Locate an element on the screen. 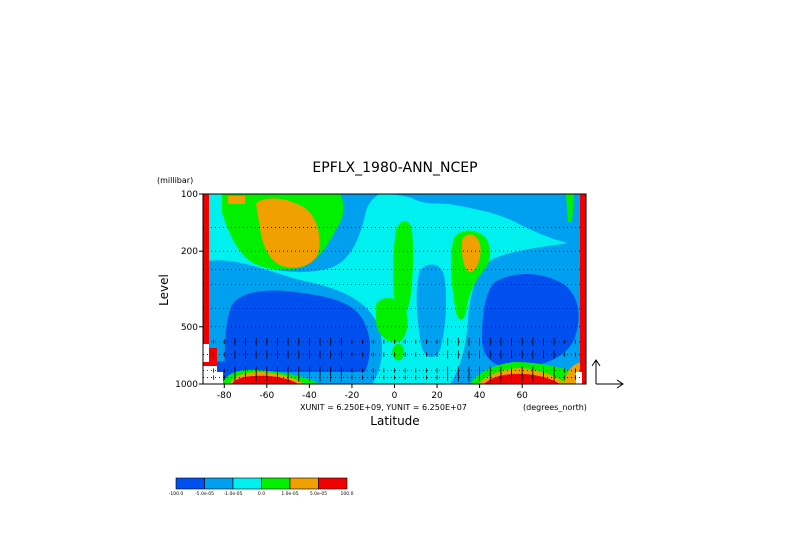 This screenshot has height=558, width=789. ep-flux-vectors is located at coordinates (394, 359).